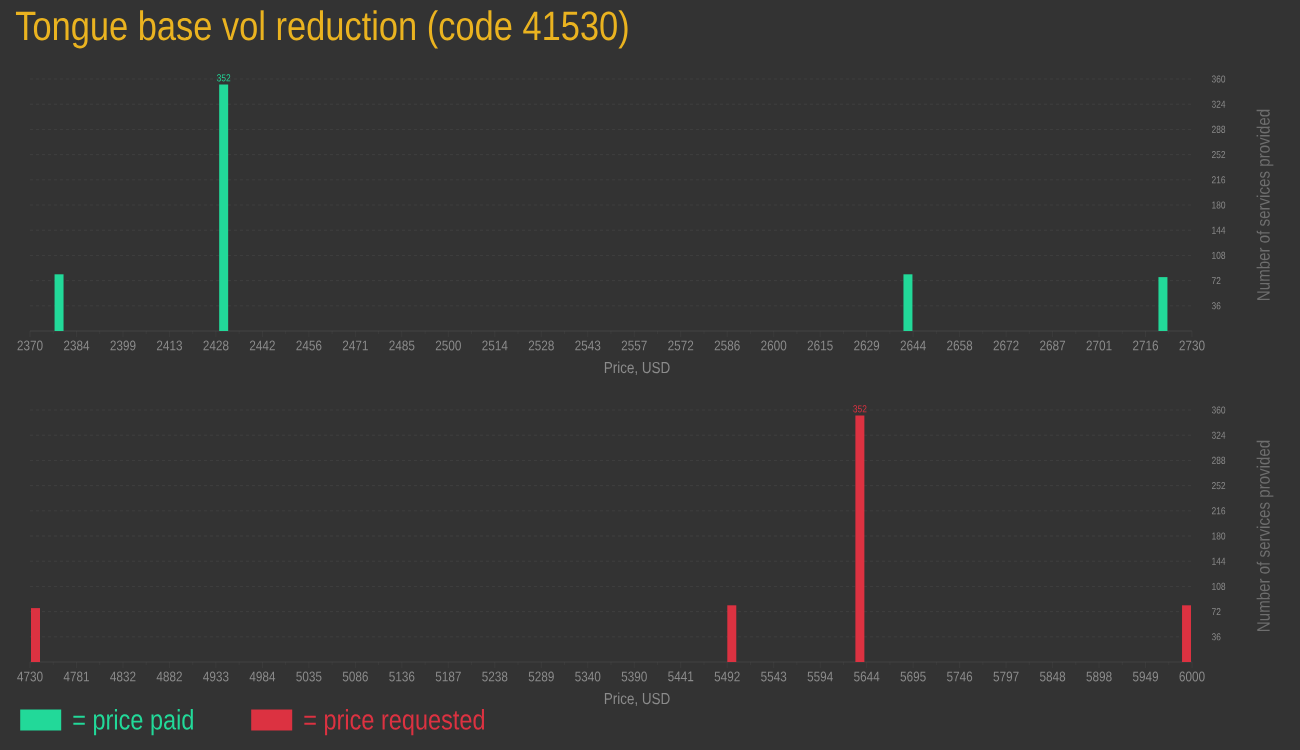 The height and width of the screenshot is (750, 1300). What do you see at coordinates (1192, 345) in the screenshot?
I see `x-tick-label: 2730` at bounding box center [1192, 345].